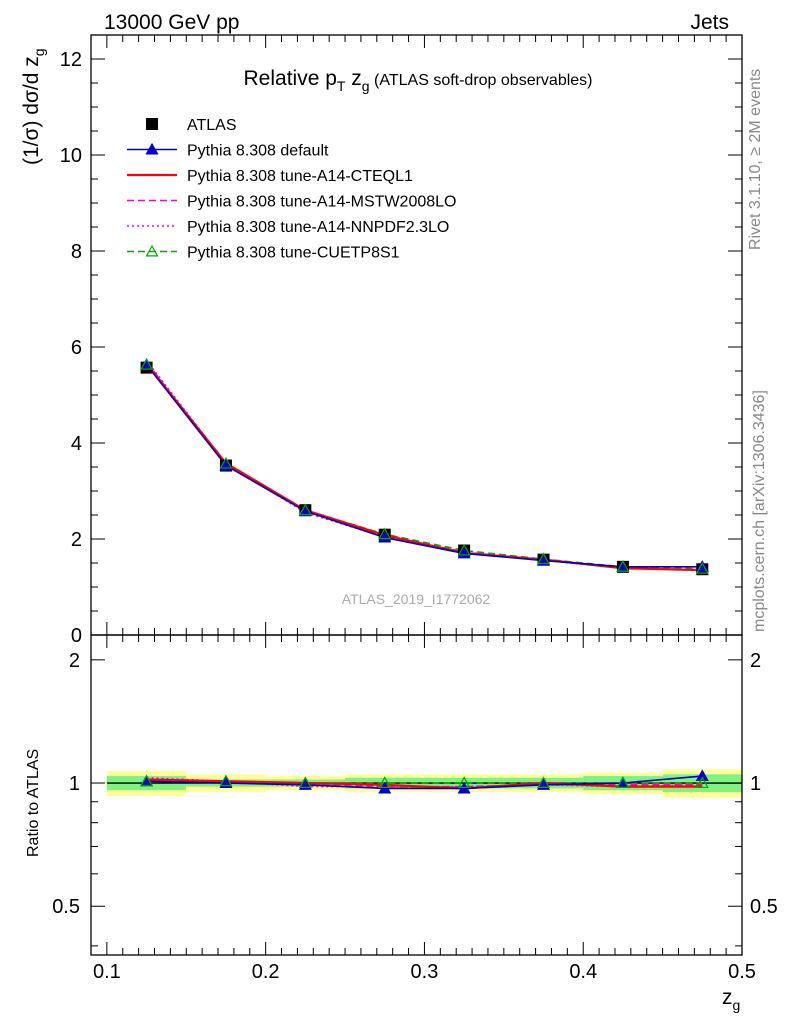 The height and width of the screenshot is (1024, 786). Describe the element at coordinates (759, 511) in the screenshot. I see `mcplots-label: mcplots.cern.ch [arXiv:1306.3436]` at that location.